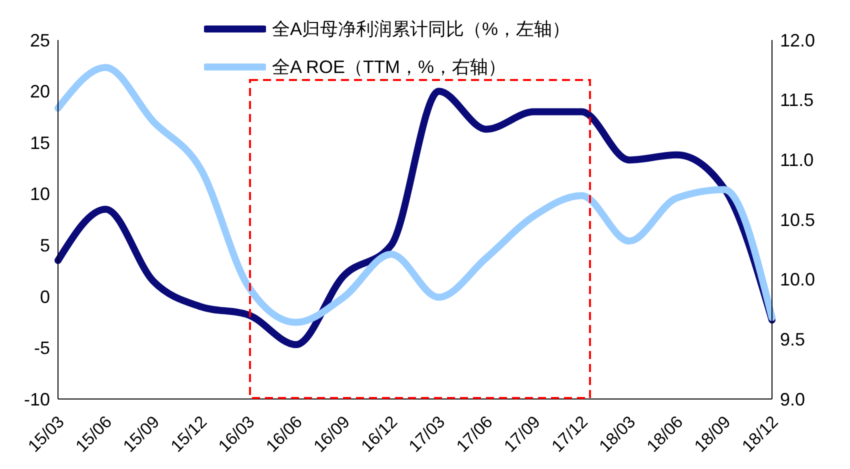  I want to click on y-tick-label: 5, so click(45, 246).